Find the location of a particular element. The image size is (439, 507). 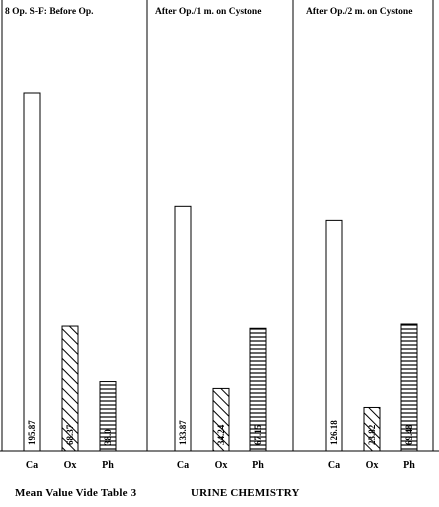

bar-value-label: 69.48 is located at coordinates (409, 434).